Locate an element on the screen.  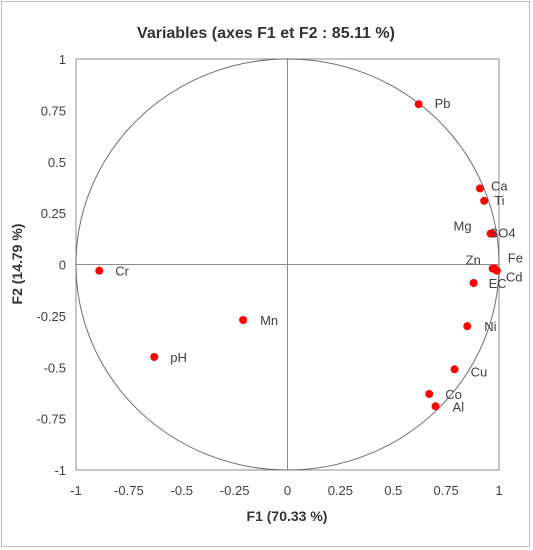
y-tick-label: -0.75 is located at coordinates (51, 419).